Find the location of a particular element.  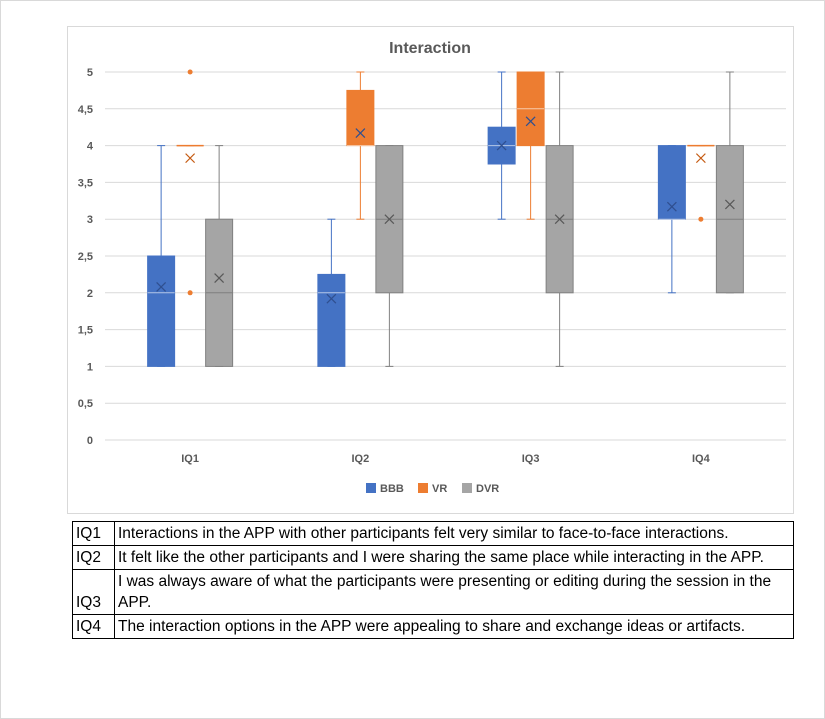

y-axis-tick-labels: 0 0,5 1 1,5 2 2,5 3 3,5 4 4,5 5 is located at coordinates (86, 257).